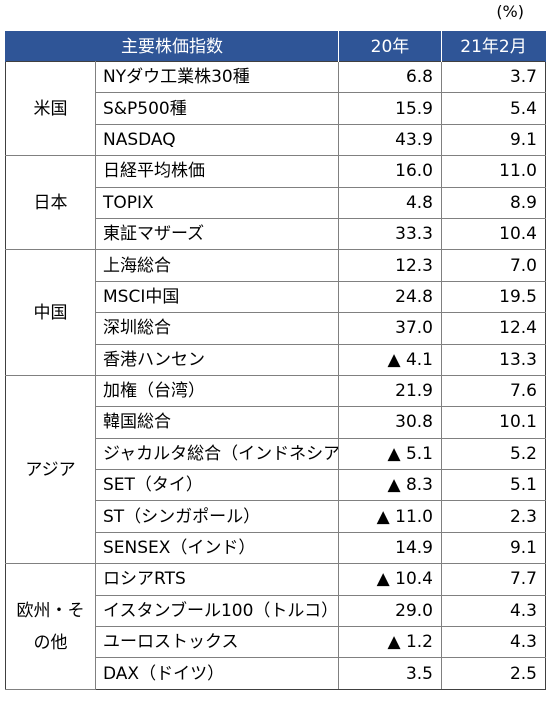 The height and width of the screenshot is (707, 550). I want to click on table-row: 米国 NYダウ工業株30種 6.8 3.7, so click(275, 108).